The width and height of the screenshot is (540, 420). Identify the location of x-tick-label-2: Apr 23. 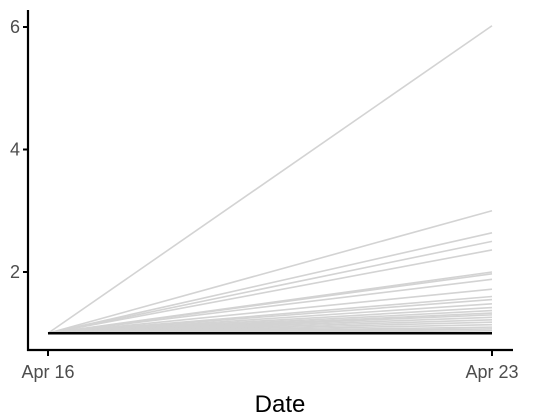
(491, 372).